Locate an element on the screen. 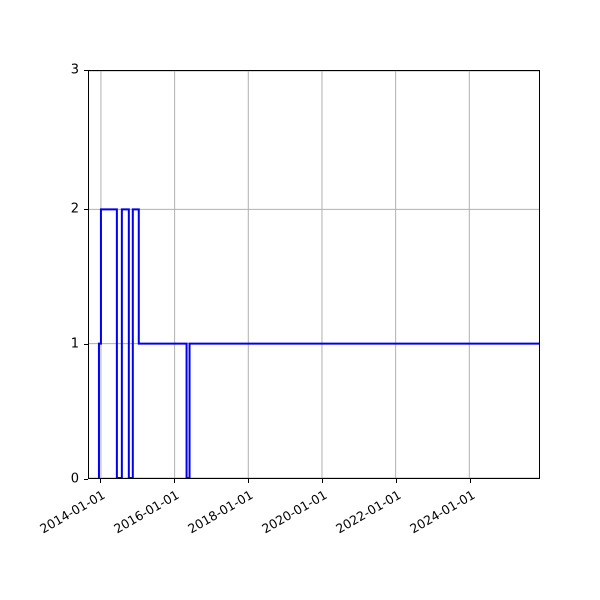 The height and width of the screenshot is (600, 600). y-tick-label: 2 is located at coordinates (74, 209).